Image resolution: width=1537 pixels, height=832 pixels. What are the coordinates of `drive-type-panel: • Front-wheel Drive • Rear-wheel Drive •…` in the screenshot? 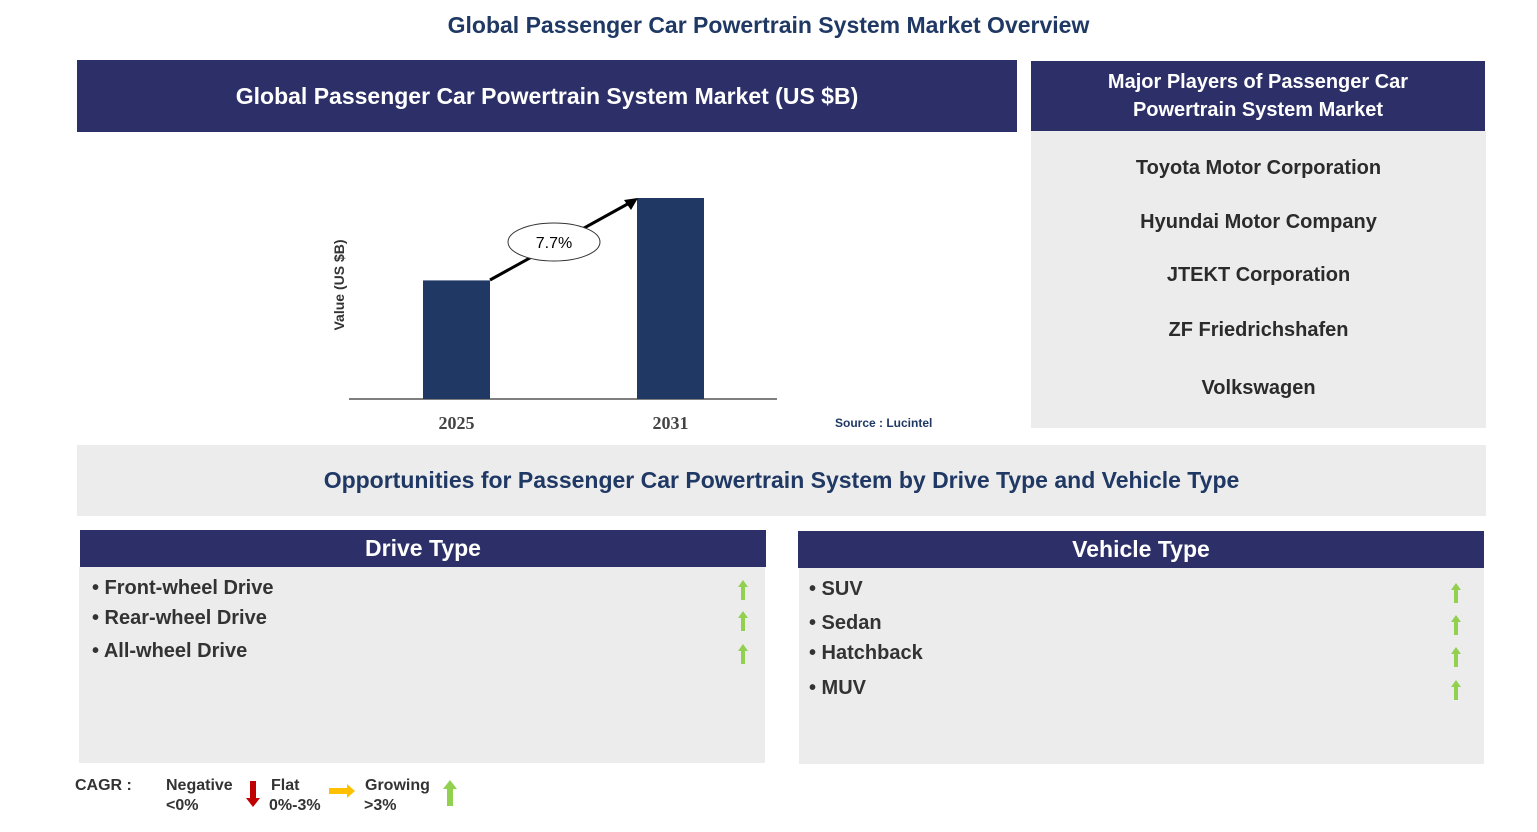 It's located at (422, 665).